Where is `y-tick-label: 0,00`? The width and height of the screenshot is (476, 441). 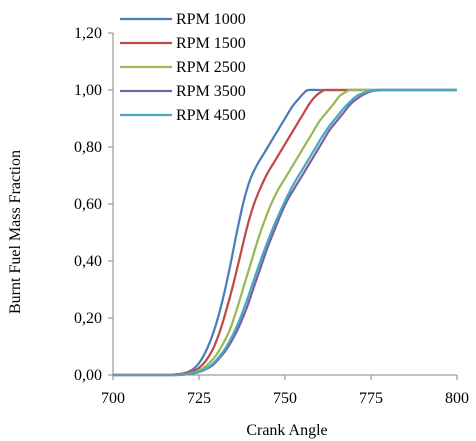 y-tick-label: 0,00 is located at coordinates (88, 375).